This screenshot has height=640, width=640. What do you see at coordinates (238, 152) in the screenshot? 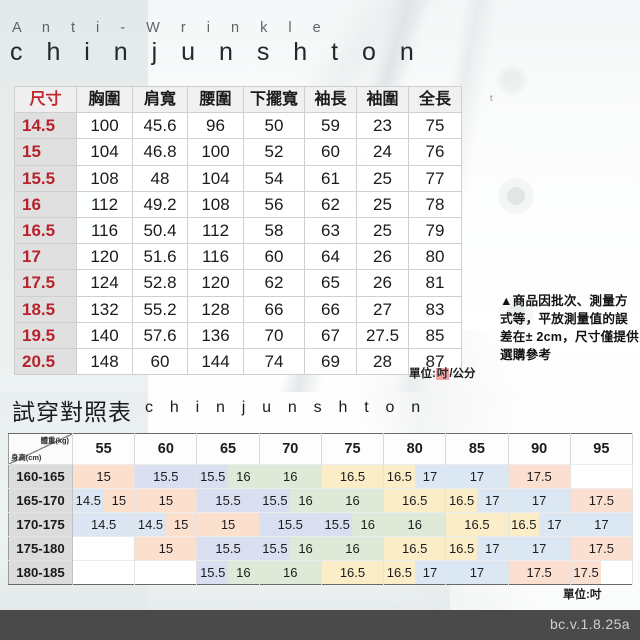
I see `table-row: 15 104 46.8 100 52 60 24 76` at bounding box center [238, 152].